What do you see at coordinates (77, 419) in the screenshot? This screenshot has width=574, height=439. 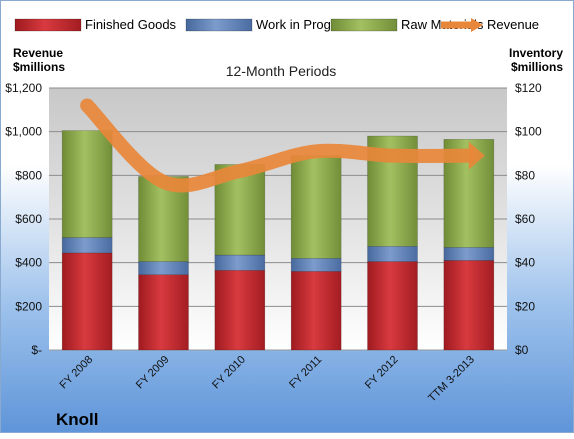 I see `company-name: Knoll` at bounding box center [77, 419].